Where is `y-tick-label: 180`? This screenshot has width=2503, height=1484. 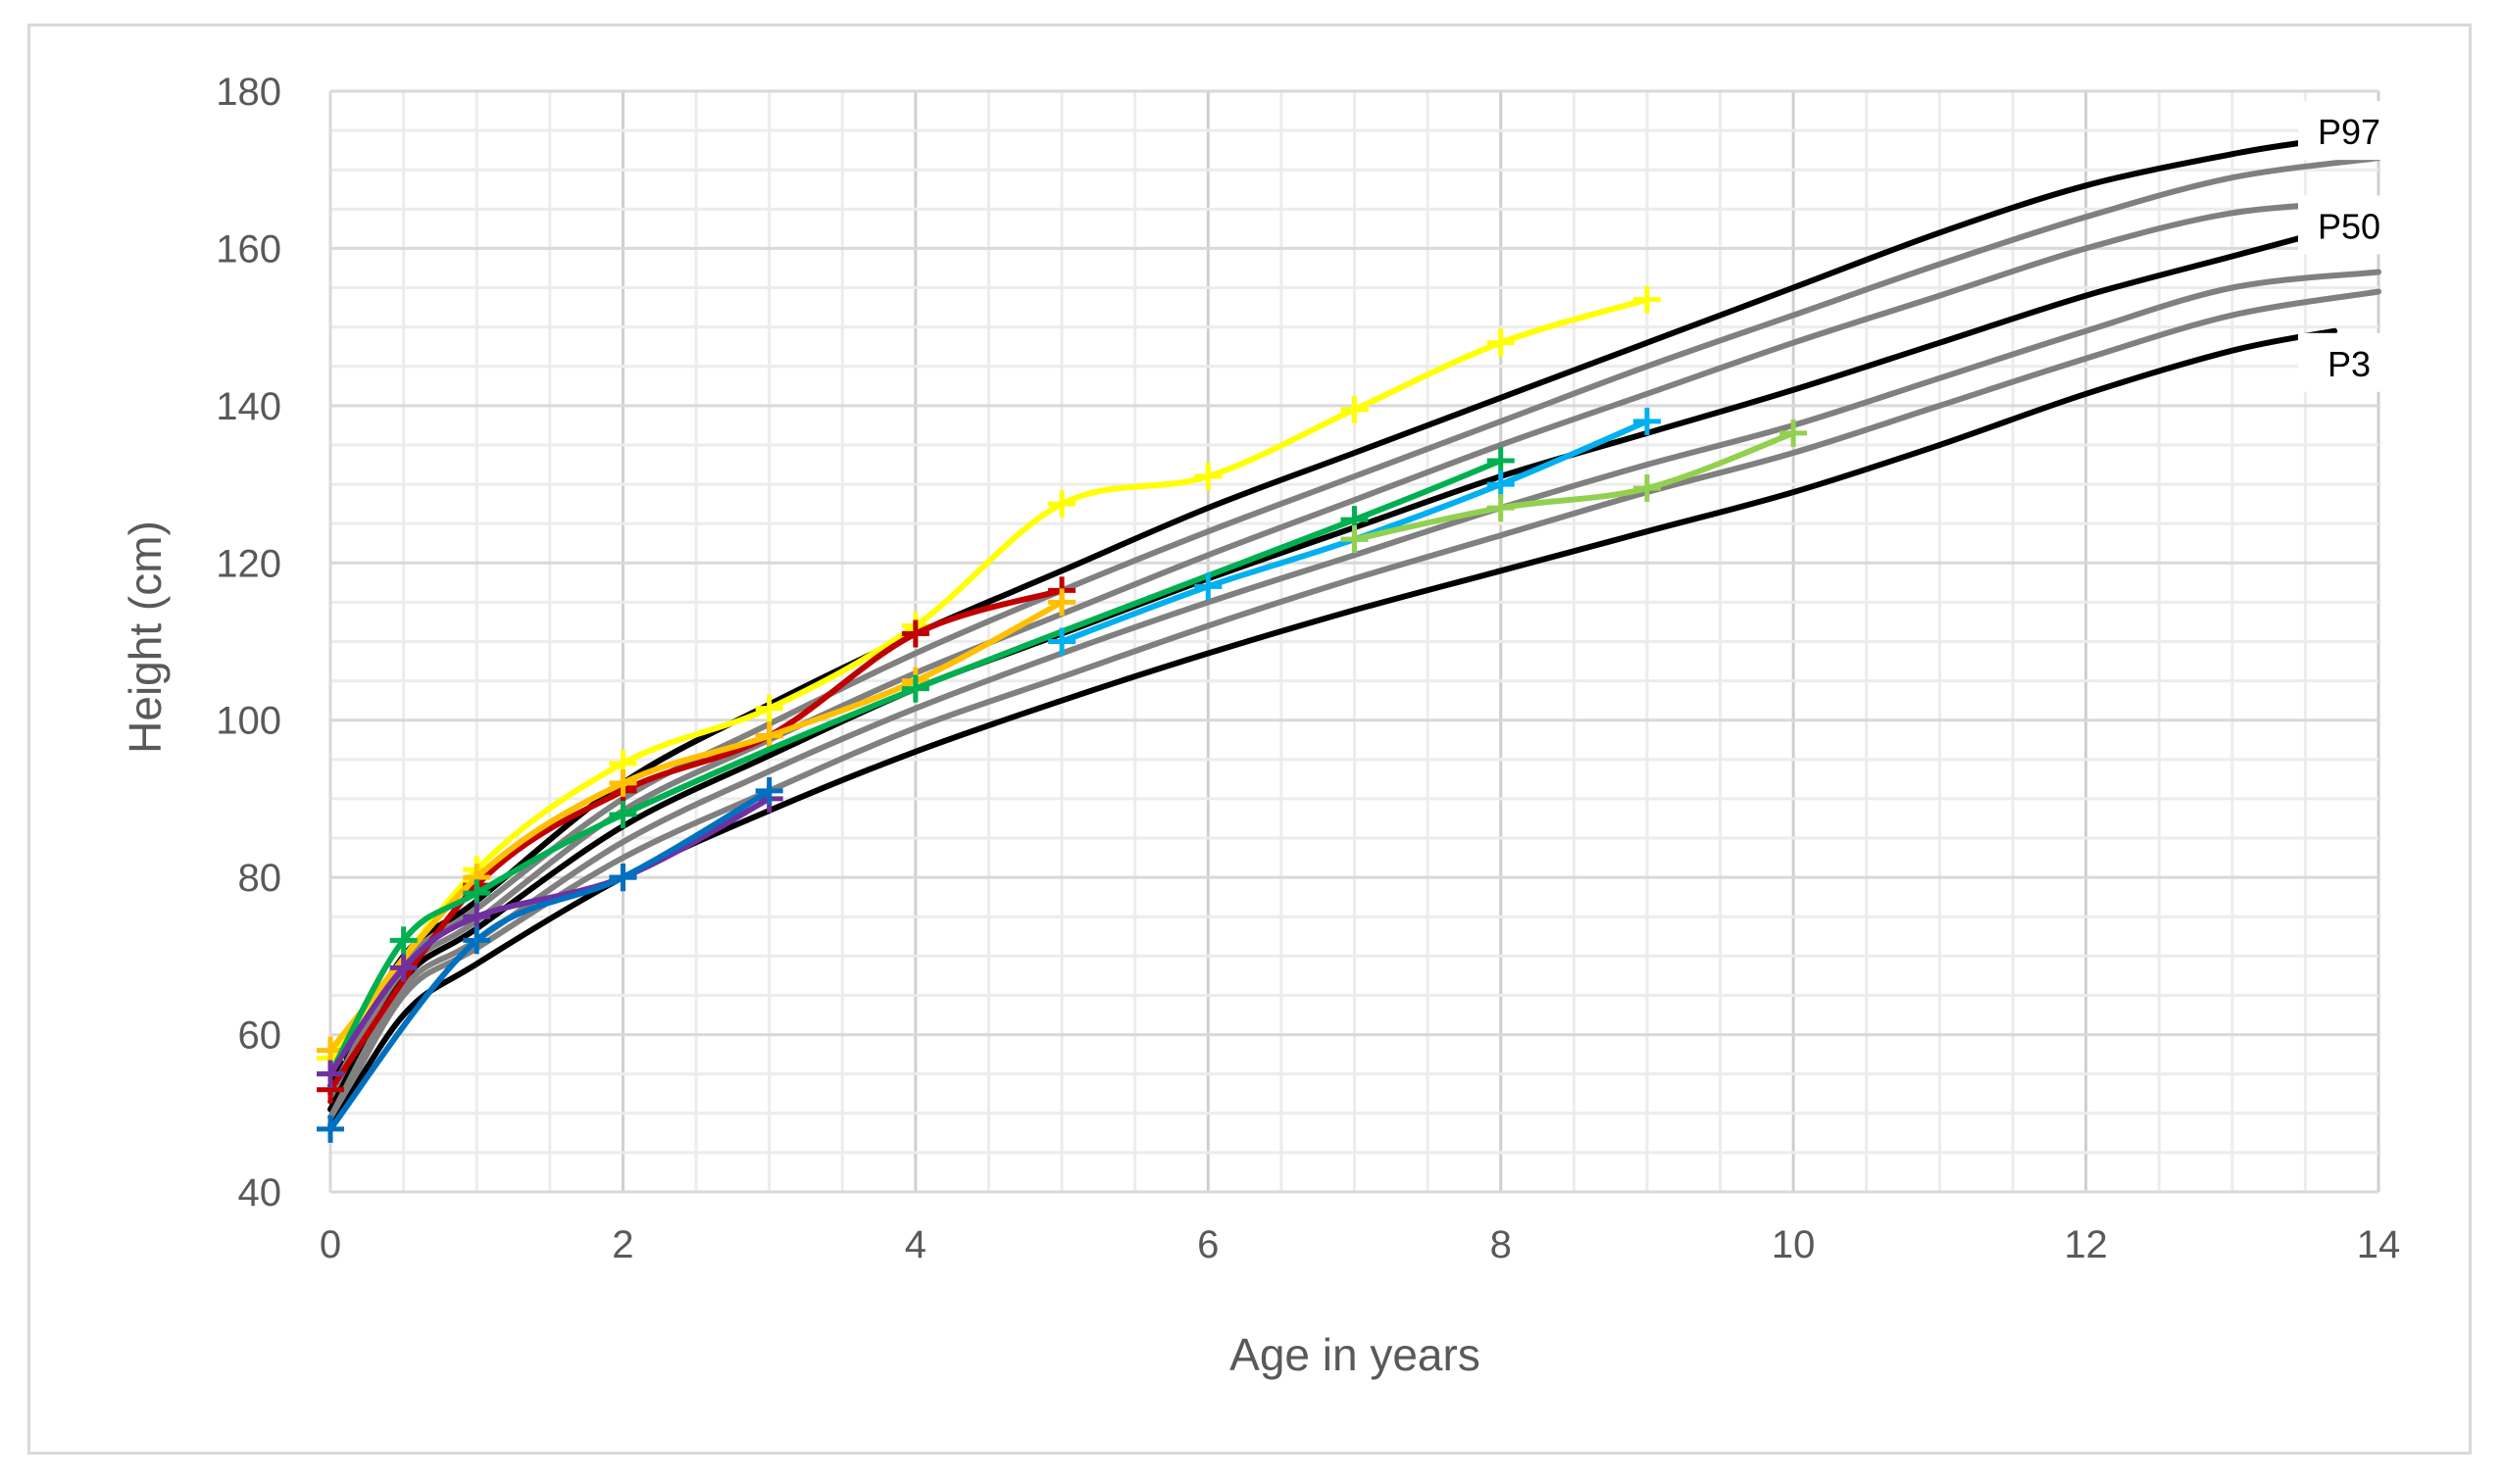
y-tick-label: 180 is located at coordinates (248, 92).